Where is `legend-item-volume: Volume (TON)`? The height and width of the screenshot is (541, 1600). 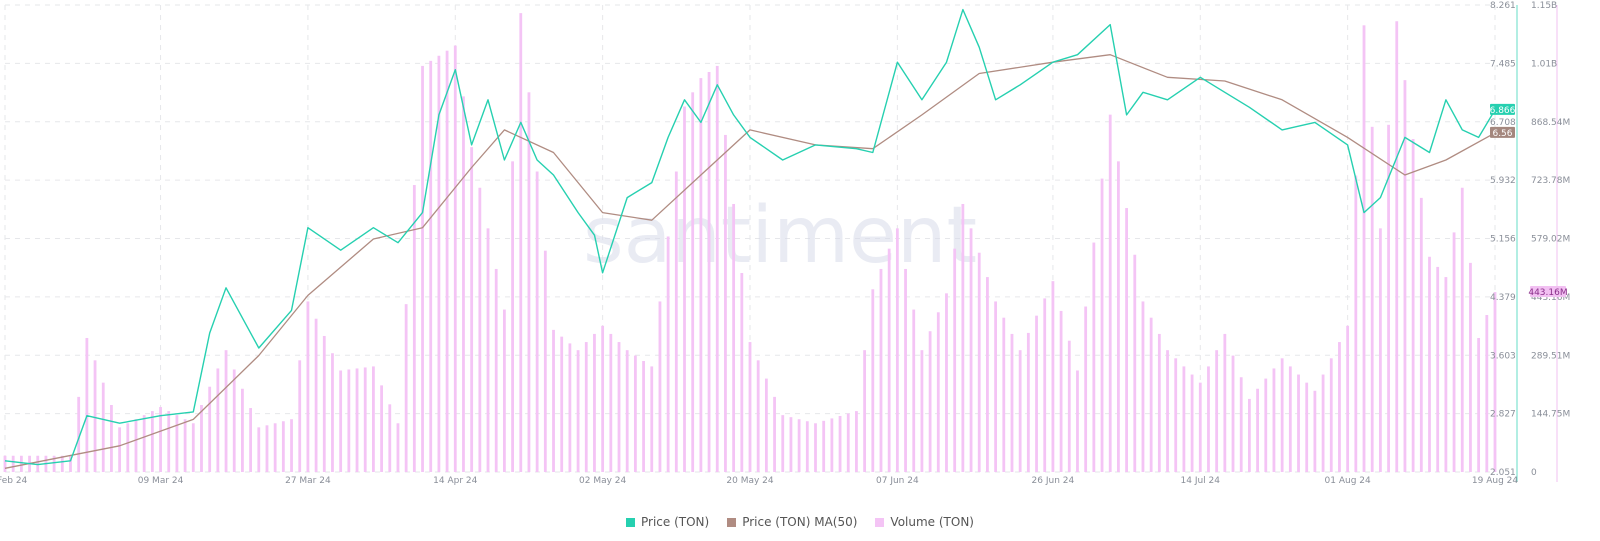 legend-item-volume: Volume (TON) is located at coordinates (924, 522).